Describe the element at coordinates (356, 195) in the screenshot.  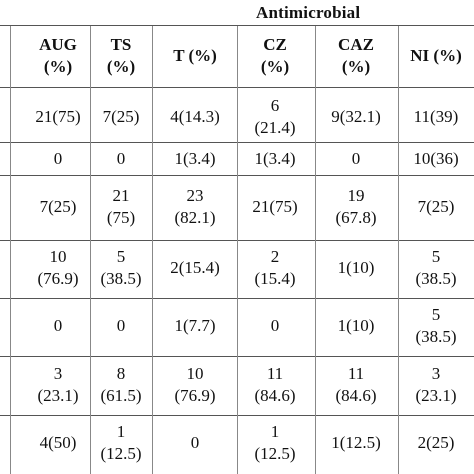
I see `cell-text: 19` at that location.